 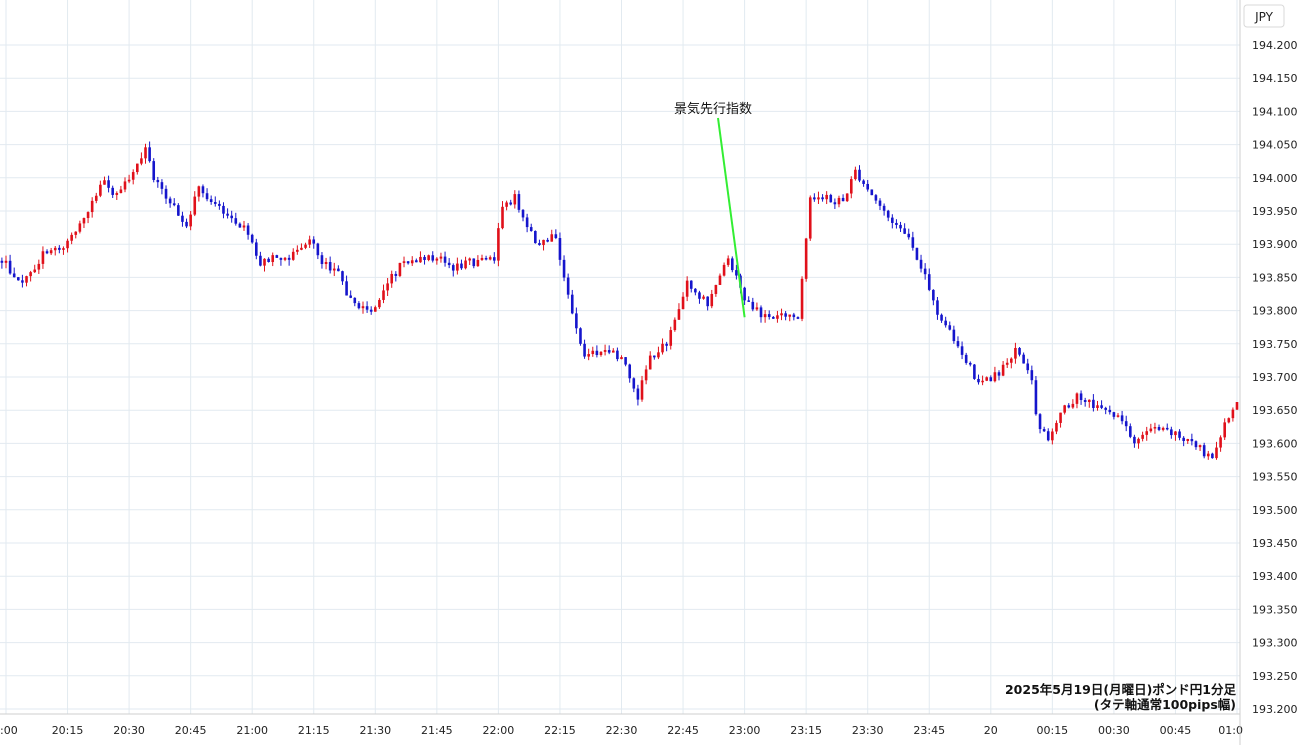 What do you see at coordinates (1275, 576) in the screenshot?
I see `y-tick-label: 193.400` at bounding box center [1275, 576].